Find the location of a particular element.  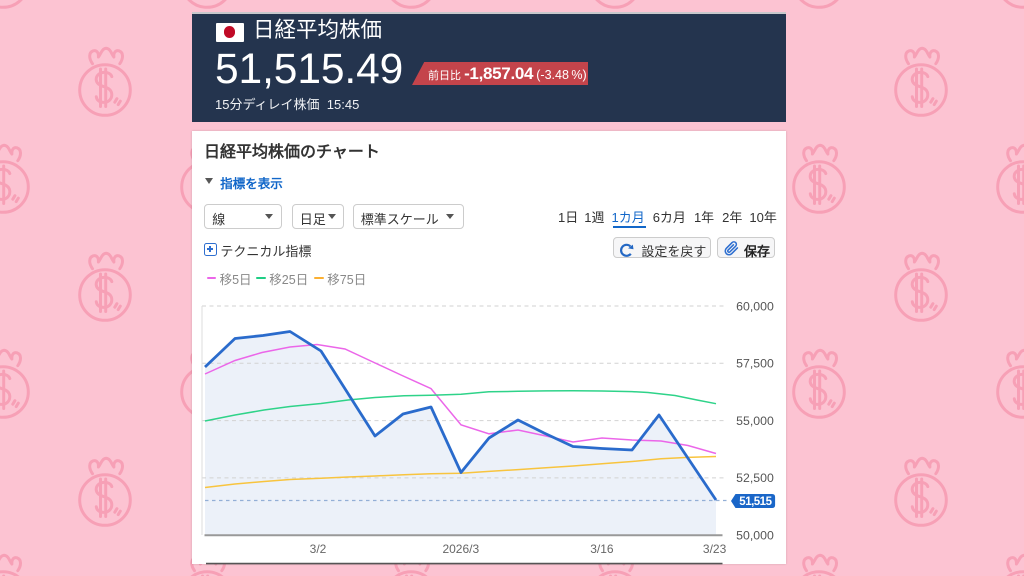

svg-text: 52,500 is located at coordinates (755, 478).